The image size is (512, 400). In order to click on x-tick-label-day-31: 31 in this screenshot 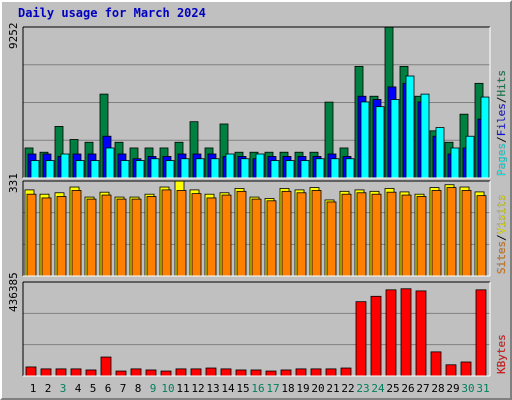, I will do `click(482, 388)`.